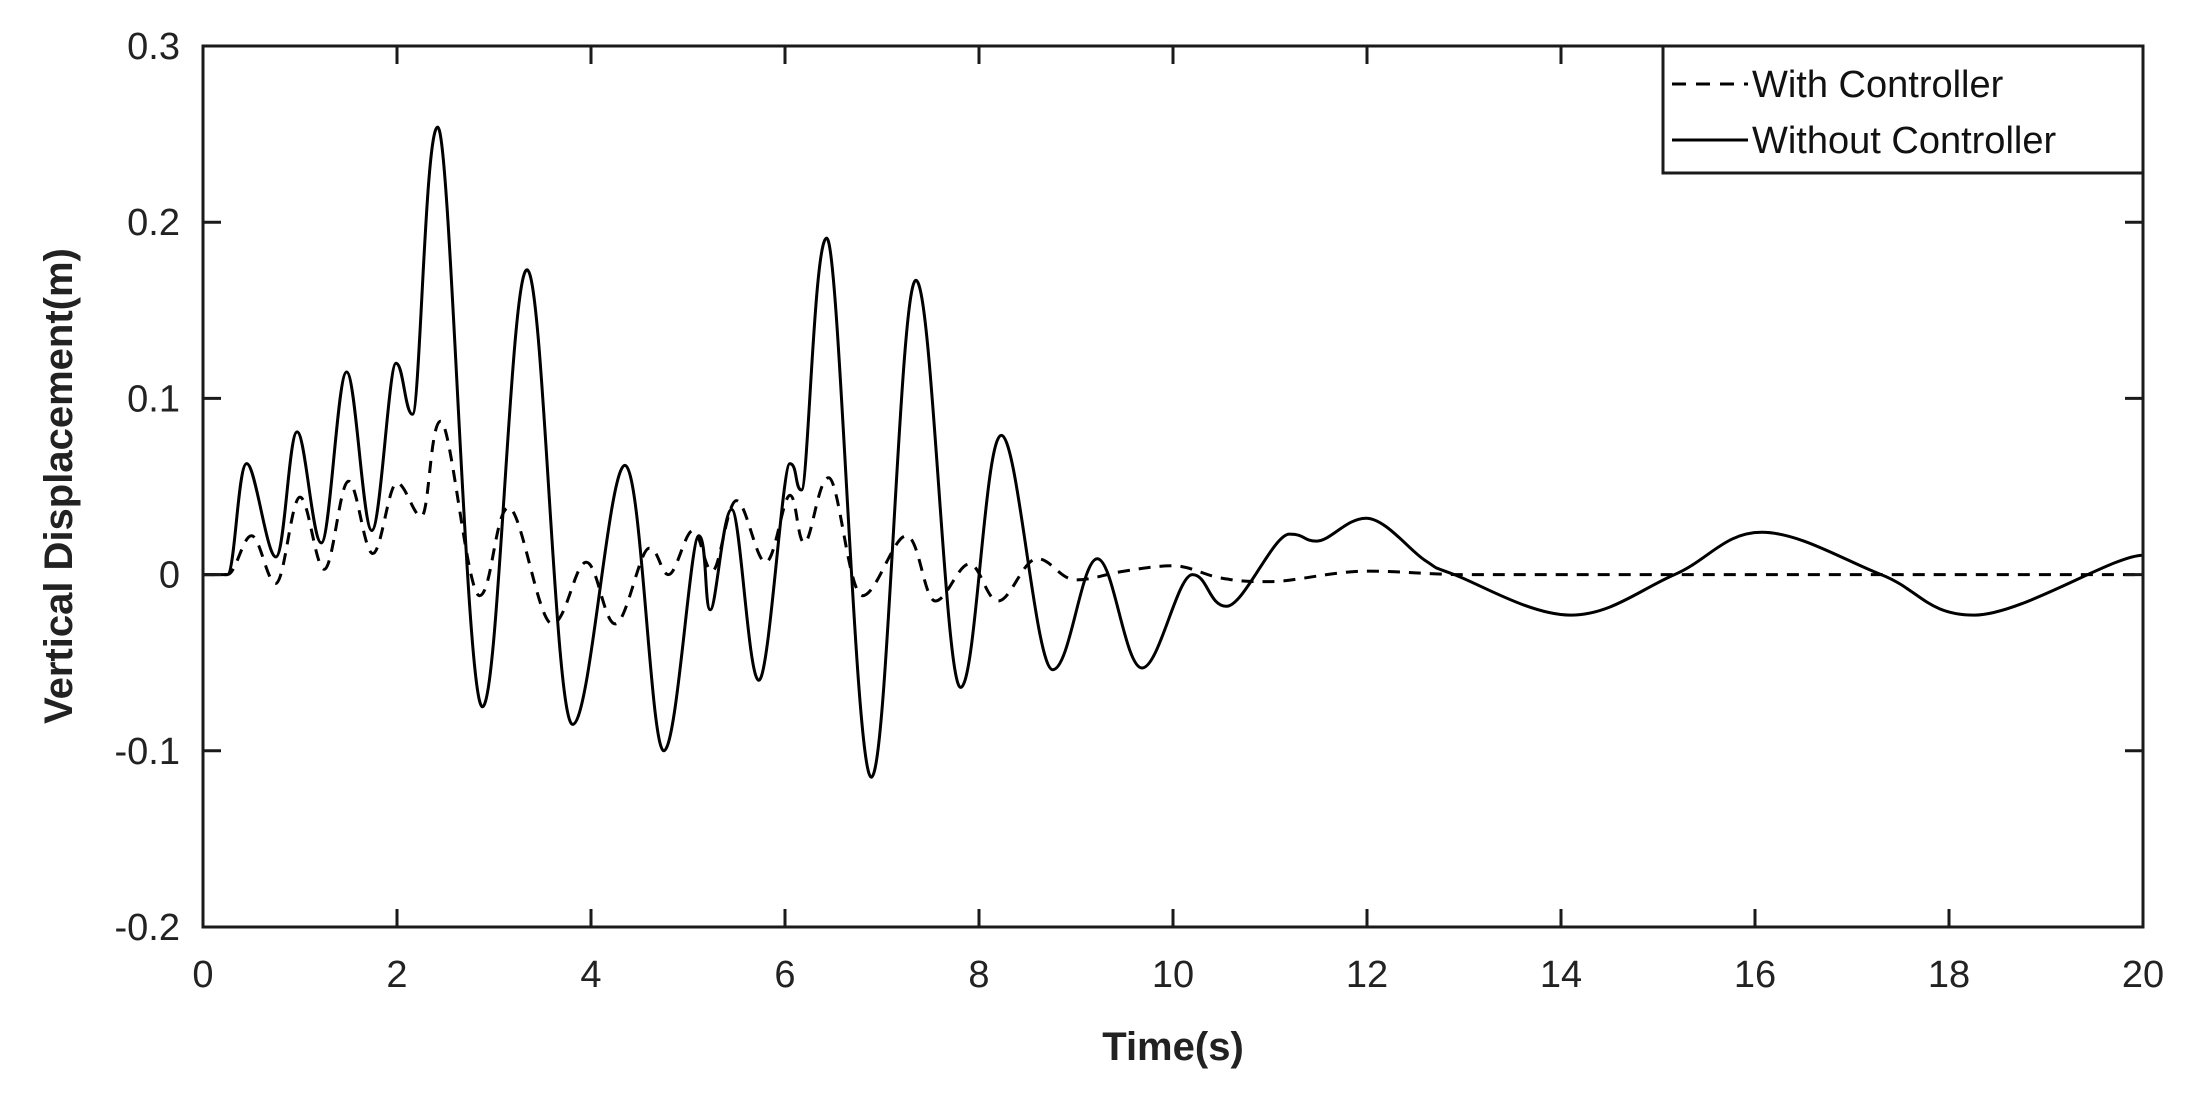  Describe the element at coordinates (2143, 975) in the screenshot. I see `x-tick-label: 20` at that location.